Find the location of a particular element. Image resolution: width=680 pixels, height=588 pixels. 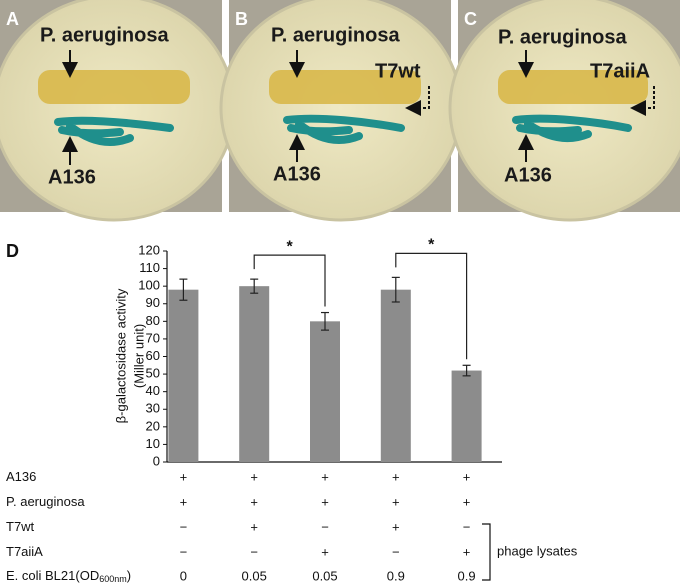

row-label: E. coli BL21(OD600nm) is located at coordinates (68, 576).